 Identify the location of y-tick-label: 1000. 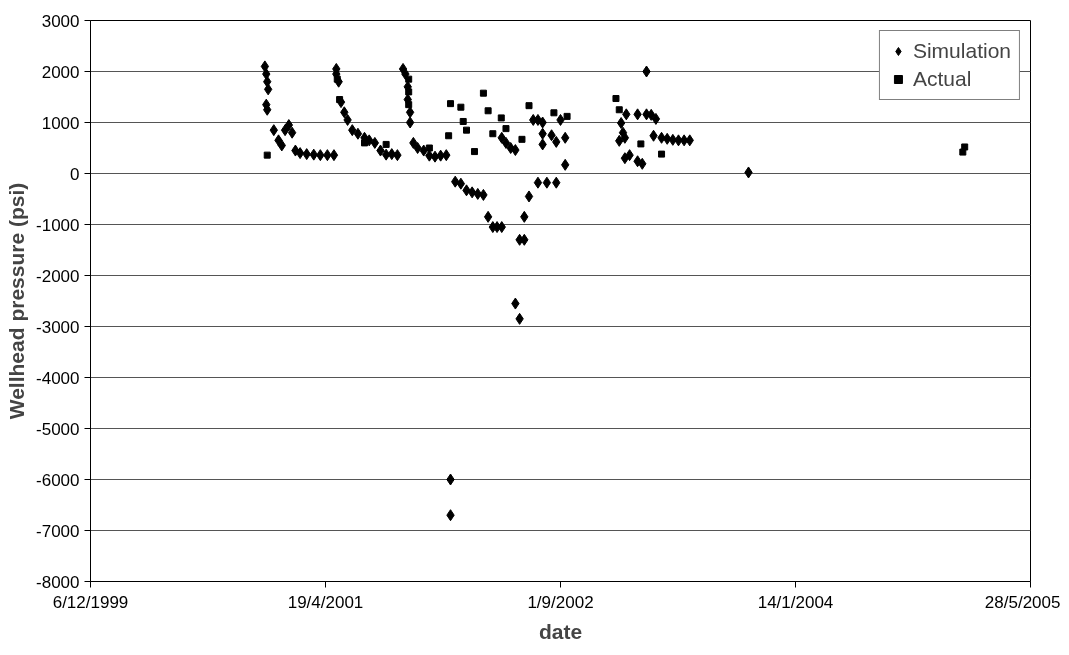
(60, 123).